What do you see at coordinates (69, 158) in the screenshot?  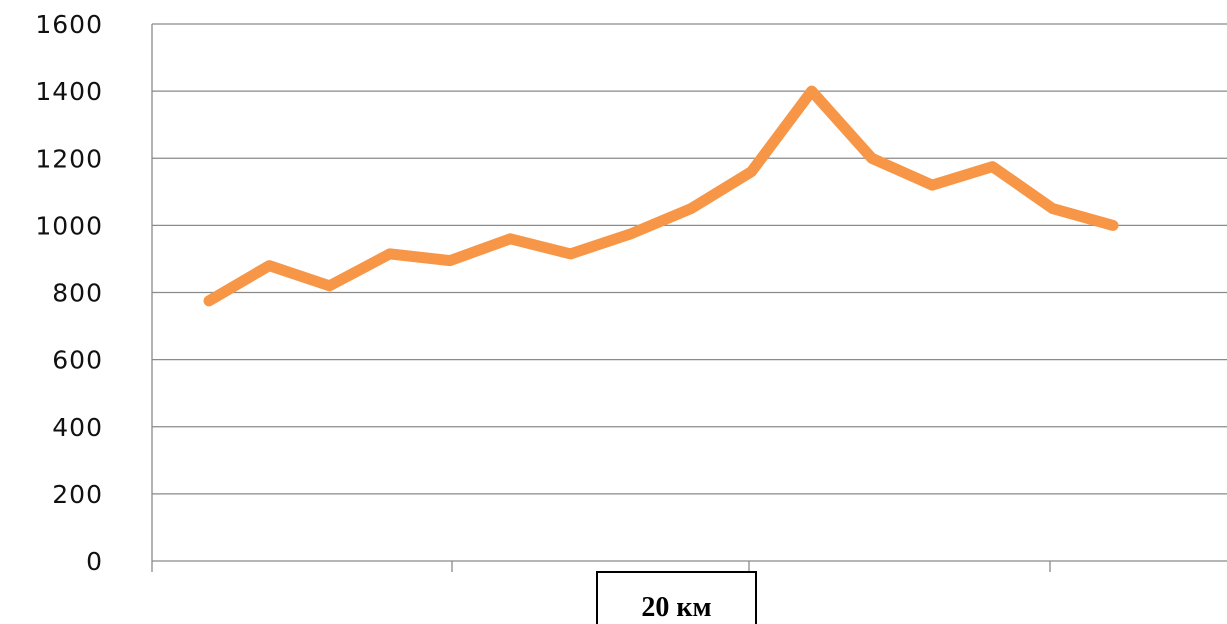 I see `y-tick-label-1200: 1200` at bounding box center [69, 158].